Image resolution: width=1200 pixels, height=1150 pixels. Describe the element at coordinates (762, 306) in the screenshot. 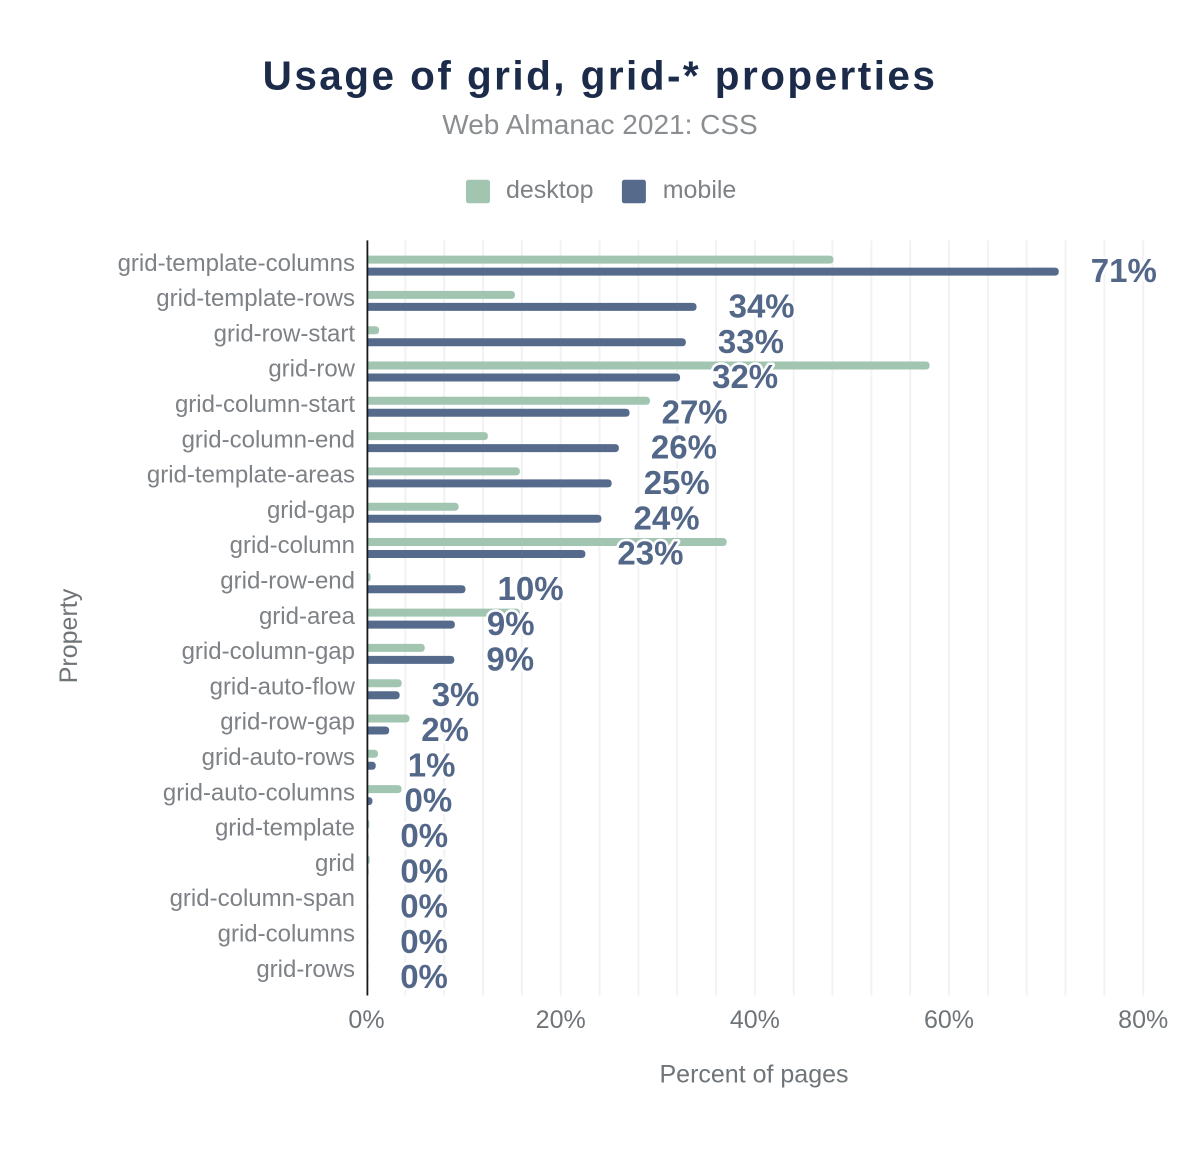

I see `svg-text: 34%` at that location.